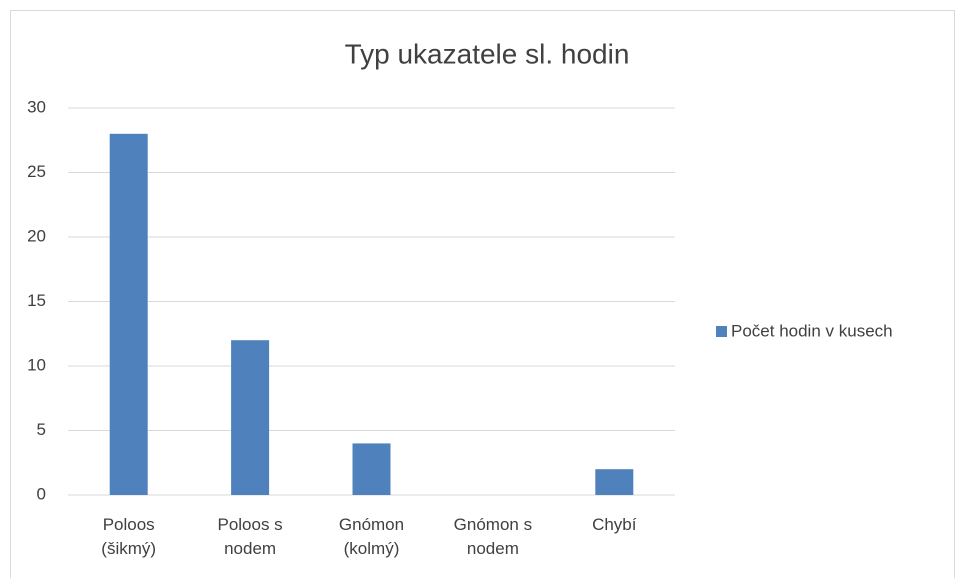  I want to click on x-tick-label: Gnómon (kolmý), so click(371, 536).